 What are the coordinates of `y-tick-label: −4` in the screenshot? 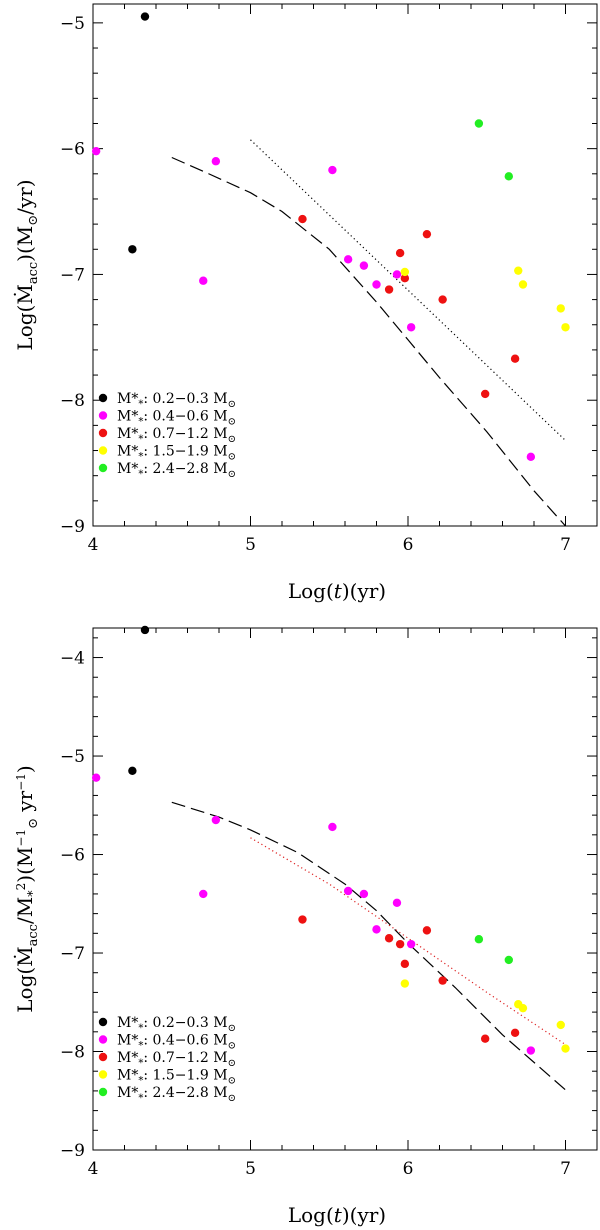 It's located at (72, 659).